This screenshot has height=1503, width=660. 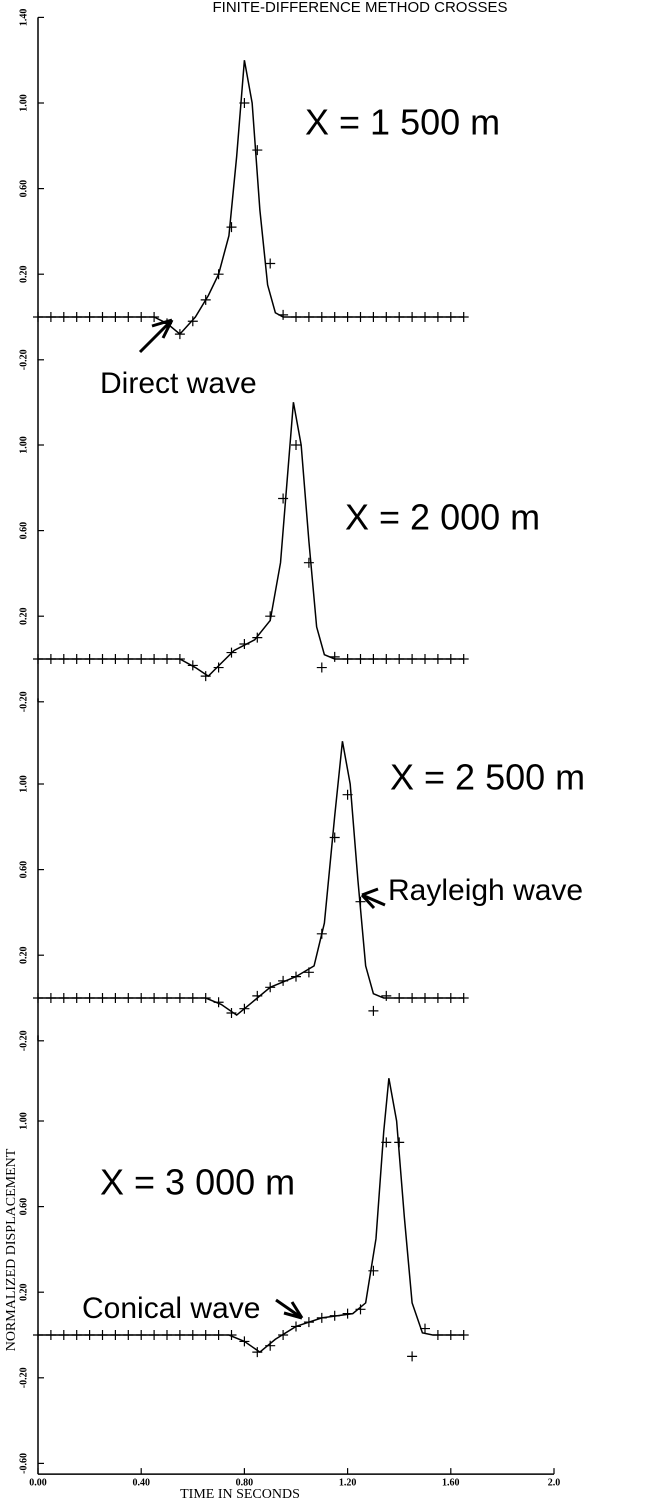 I want to click on y-tick-label: -0.60, so click(x=23, y=1463).